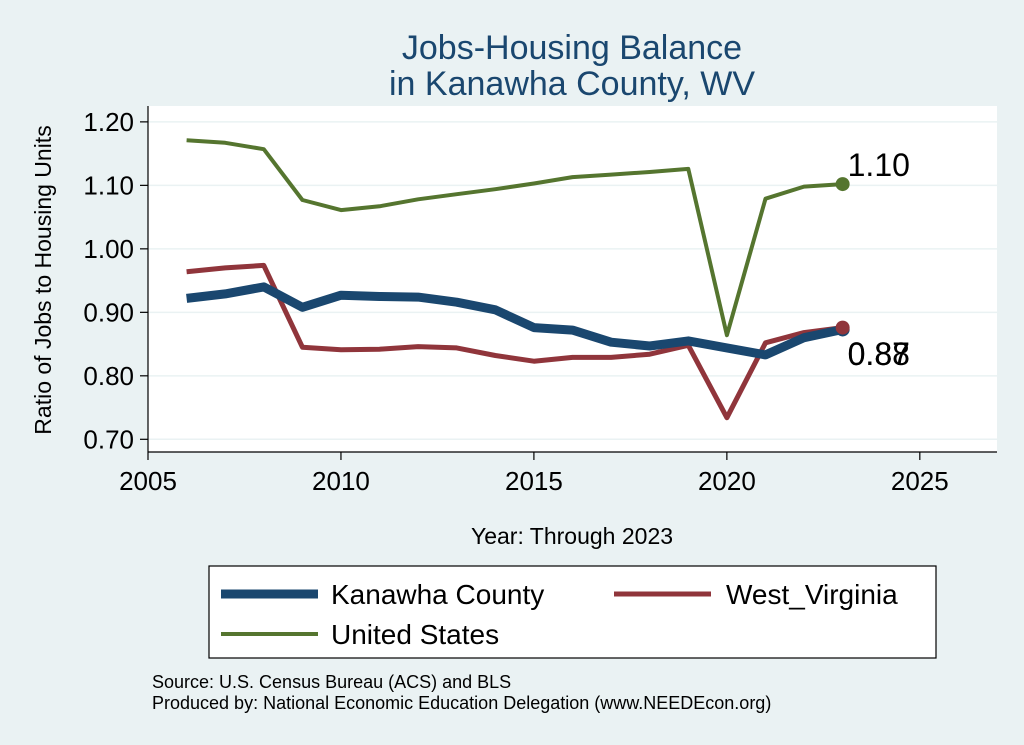 The width and height of the screenshot is (1024, 745). I want to click on x-tick-label: 2020, so click(727, 481).